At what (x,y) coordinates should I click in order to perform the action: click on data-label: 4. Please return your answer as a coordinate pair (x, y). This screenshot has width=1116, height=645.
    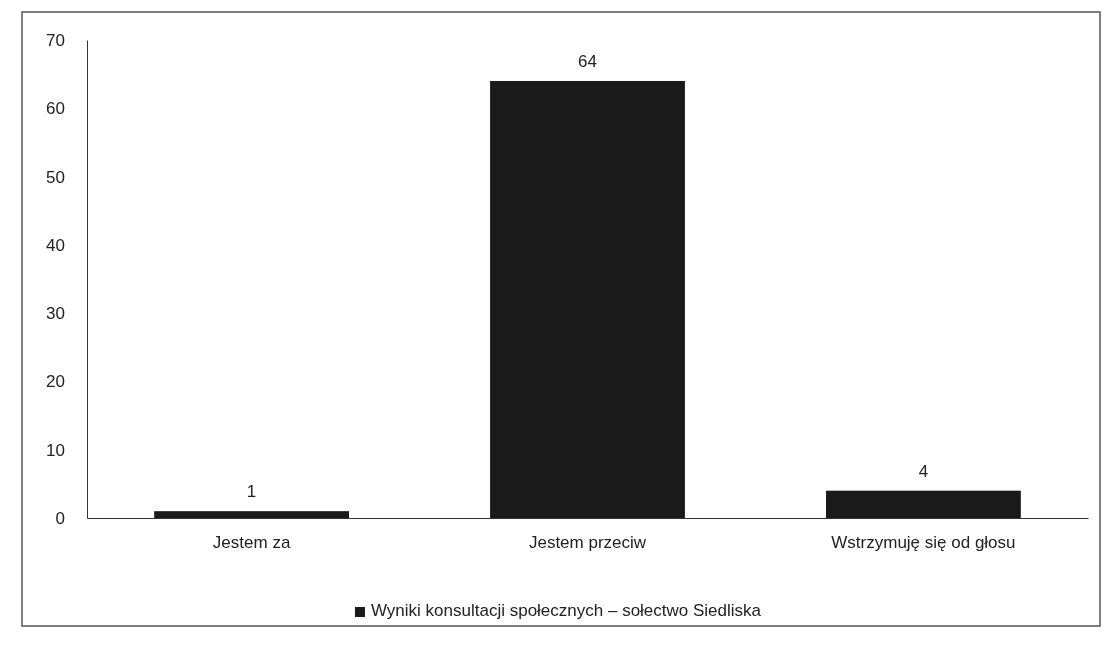
    Looking at the image, I should click on (923, 471).